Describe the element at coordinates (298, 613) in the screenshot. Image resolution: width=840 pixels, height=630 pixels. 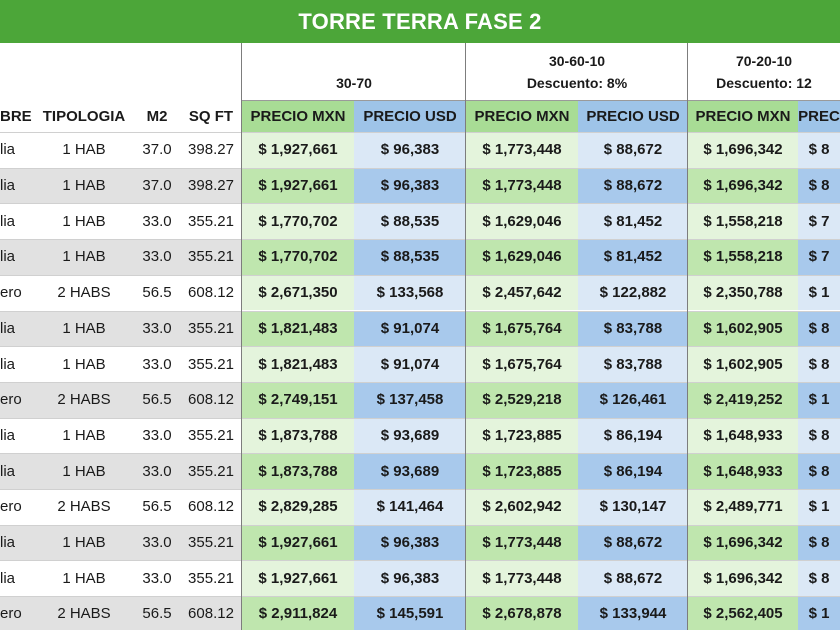
I see `col-precio-mxn-30-70-cell: $ 2,911,824` at that location.